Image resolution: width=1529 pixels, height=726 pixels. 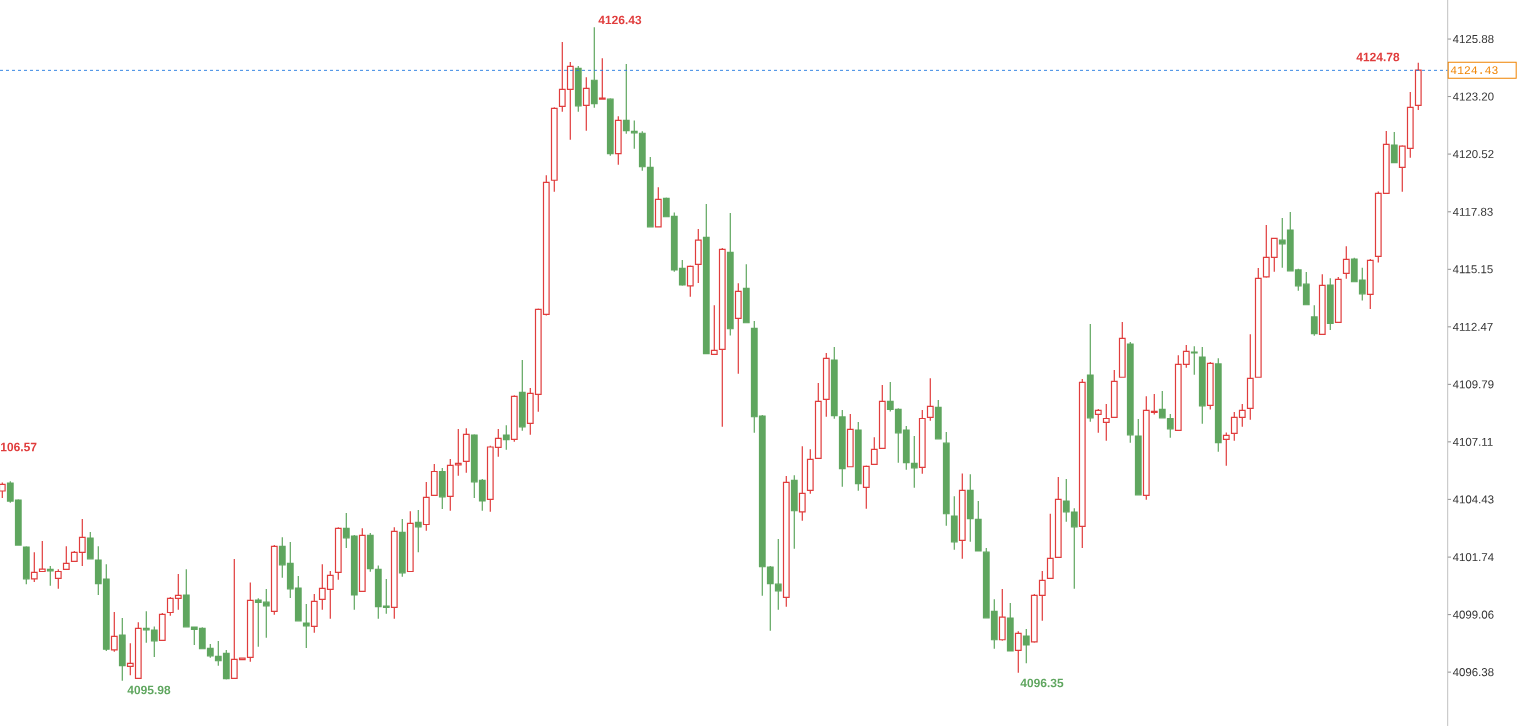 I want to click on annotation: 4095.98, so click(x=149, y=690).